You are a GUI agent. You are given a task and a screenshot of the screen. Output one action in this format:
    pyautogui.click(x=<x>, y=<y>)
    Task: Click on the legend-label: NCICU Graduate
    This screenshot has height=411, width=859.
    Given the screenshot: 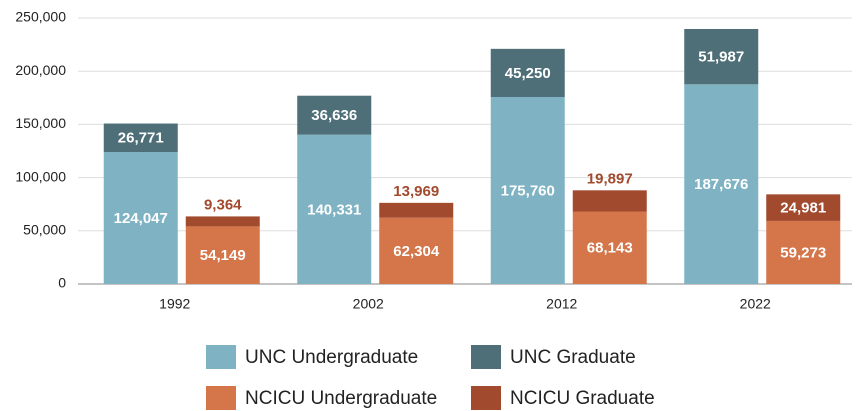 What is the action you would take?
    pyautogui.click(x=582, y=398)
    